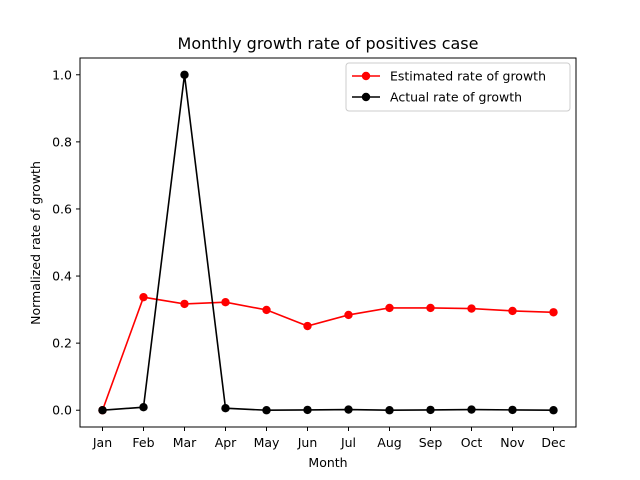  I want to click on x-axis-label: Month, so click(327, 462).